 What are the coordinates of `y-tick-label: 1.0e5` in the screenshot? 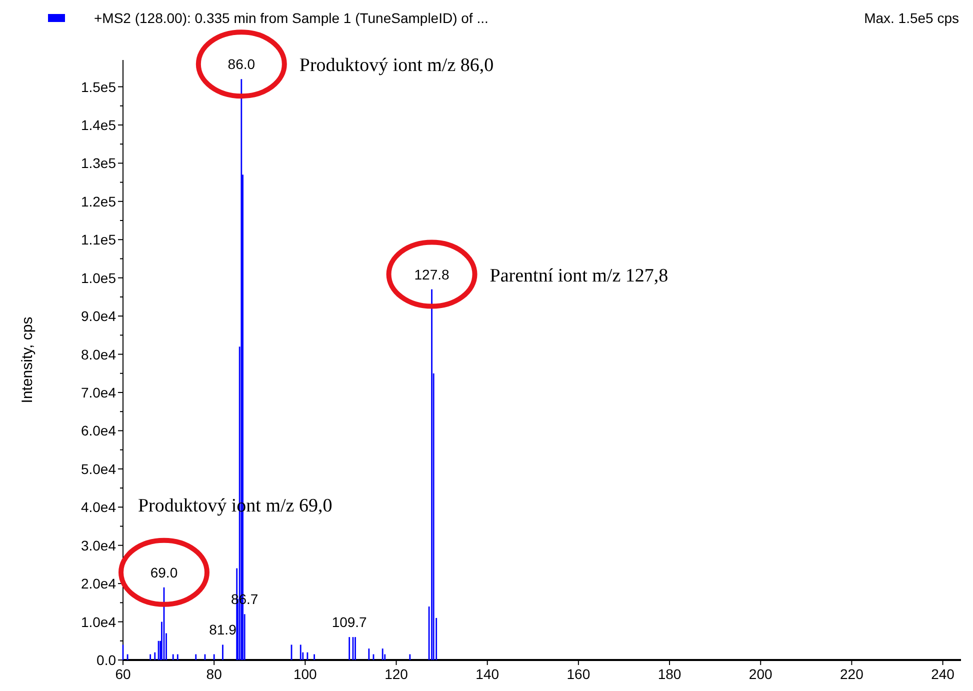 It's located at (98, 278).